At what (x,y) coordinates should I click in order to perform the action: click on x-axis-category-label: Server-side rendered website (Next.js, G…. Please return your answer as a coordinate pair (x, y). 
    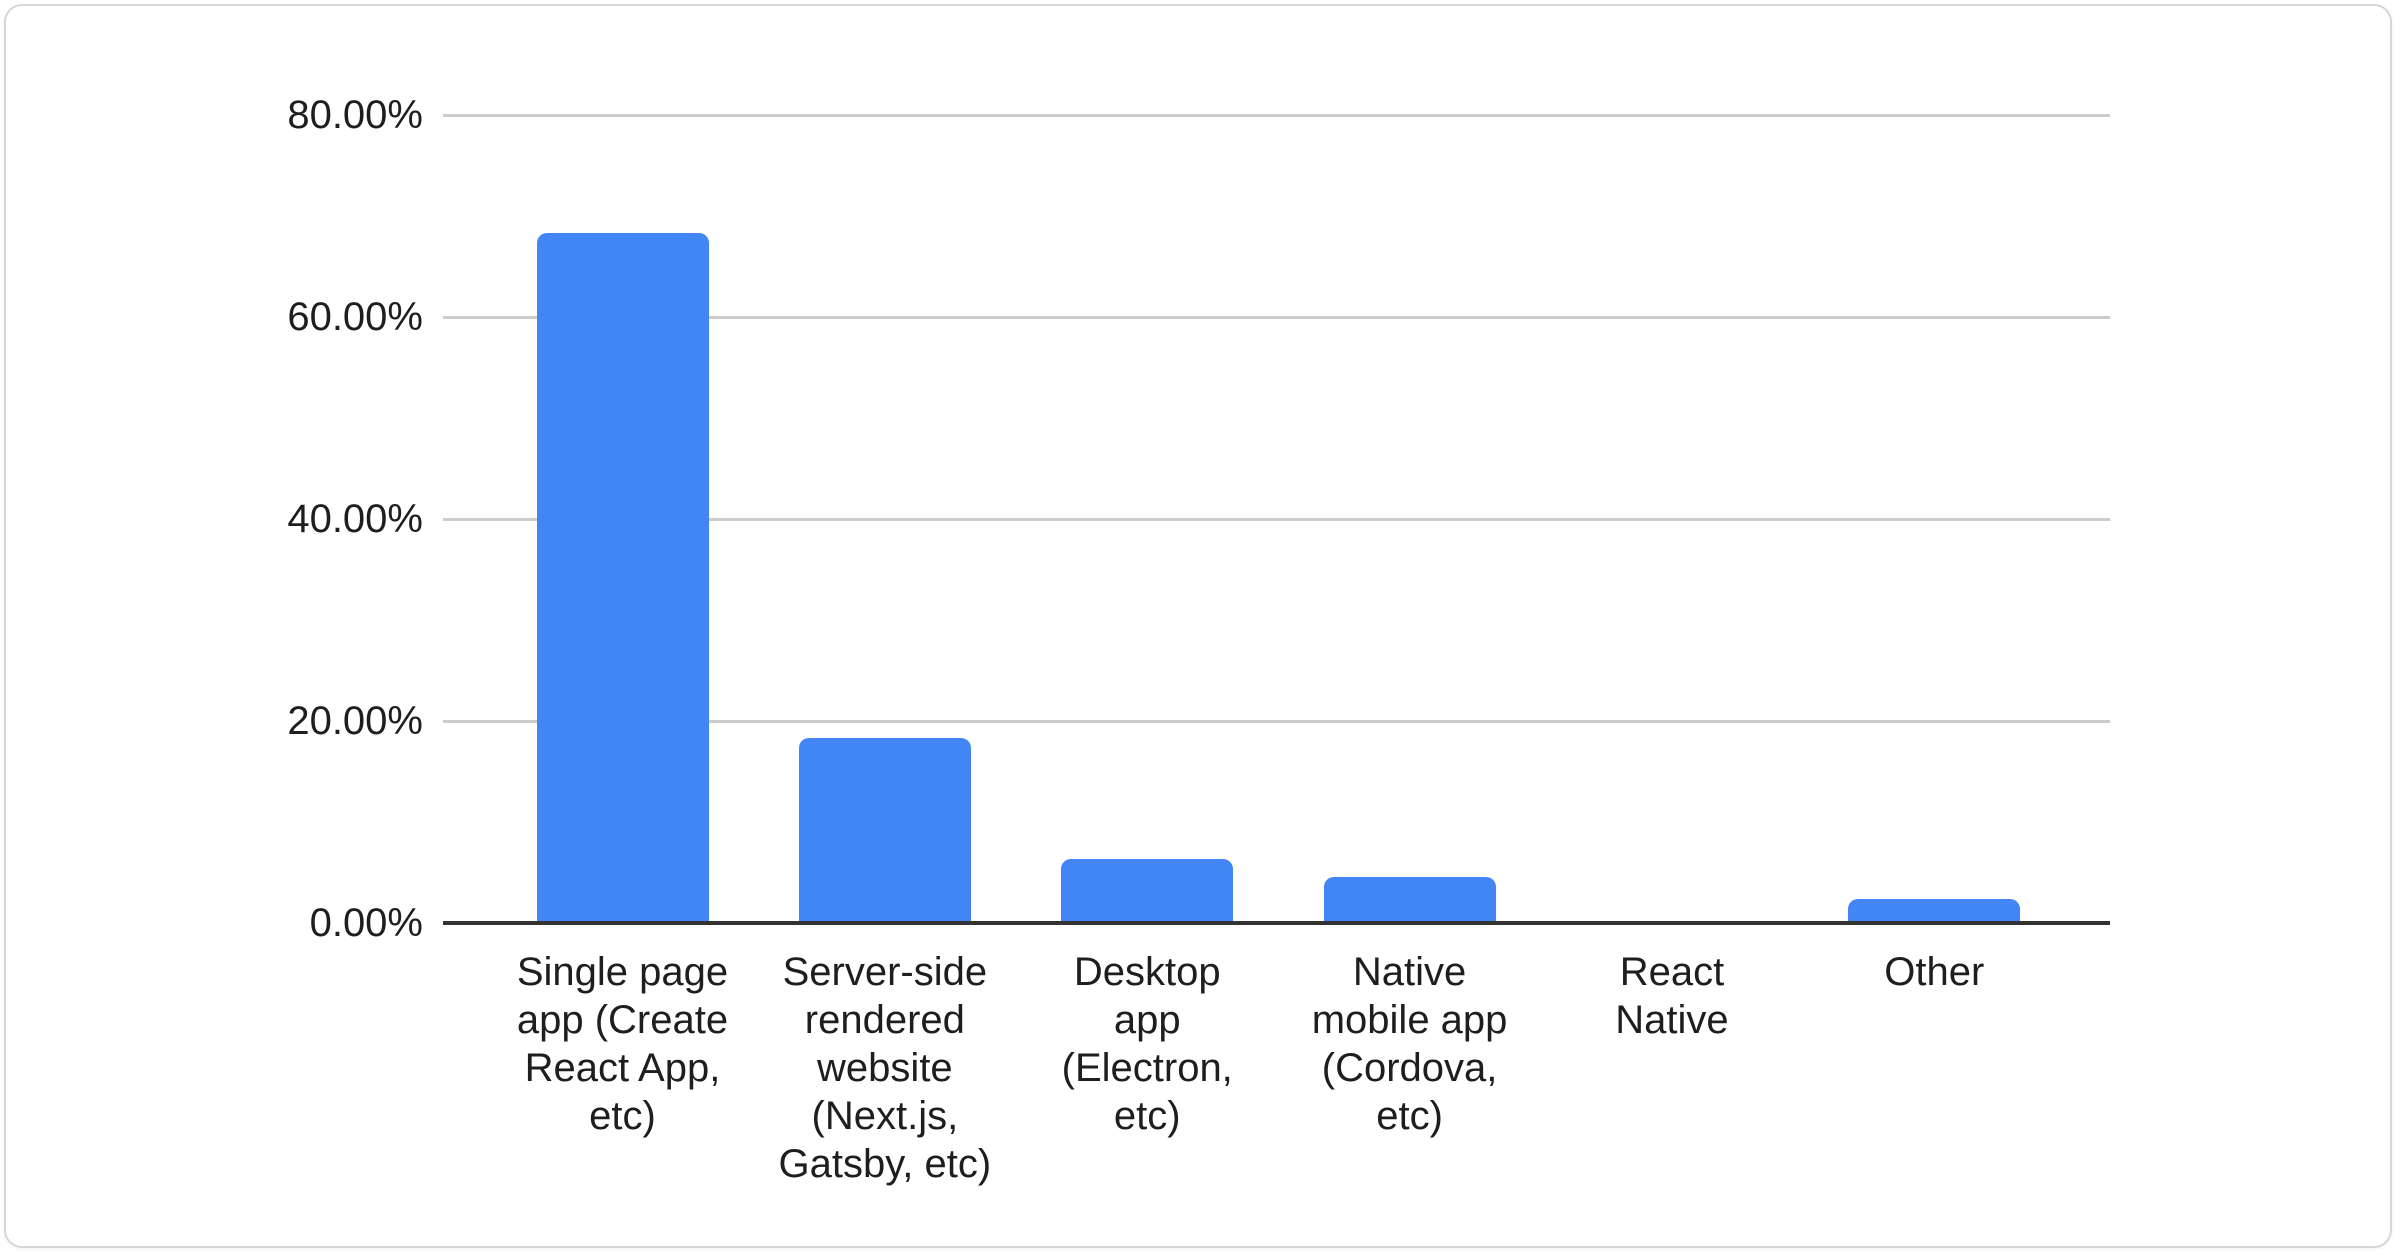
    Looking at the image, I should click on (885, 1068).